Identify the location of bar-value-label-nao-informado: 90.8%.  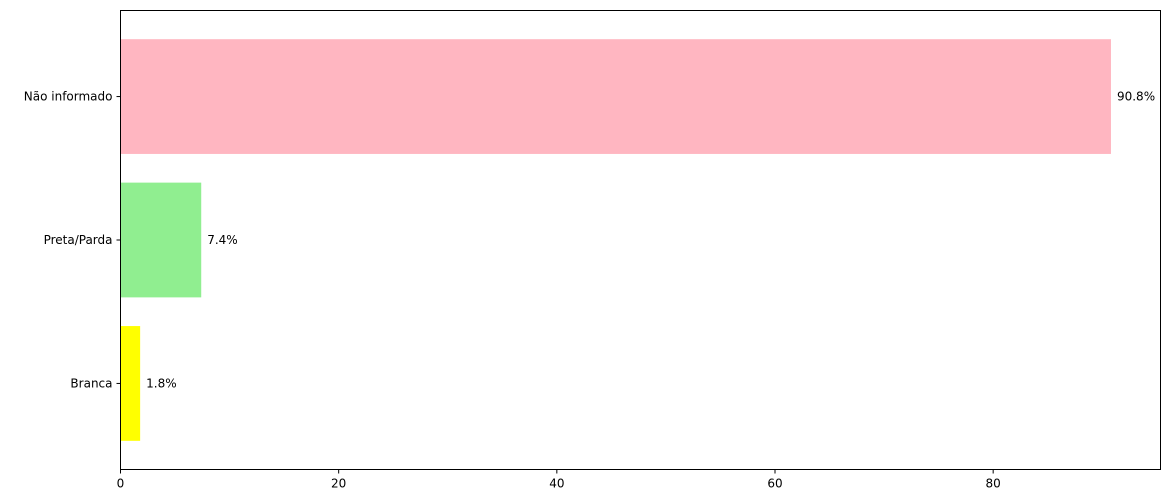
(1136, 97).